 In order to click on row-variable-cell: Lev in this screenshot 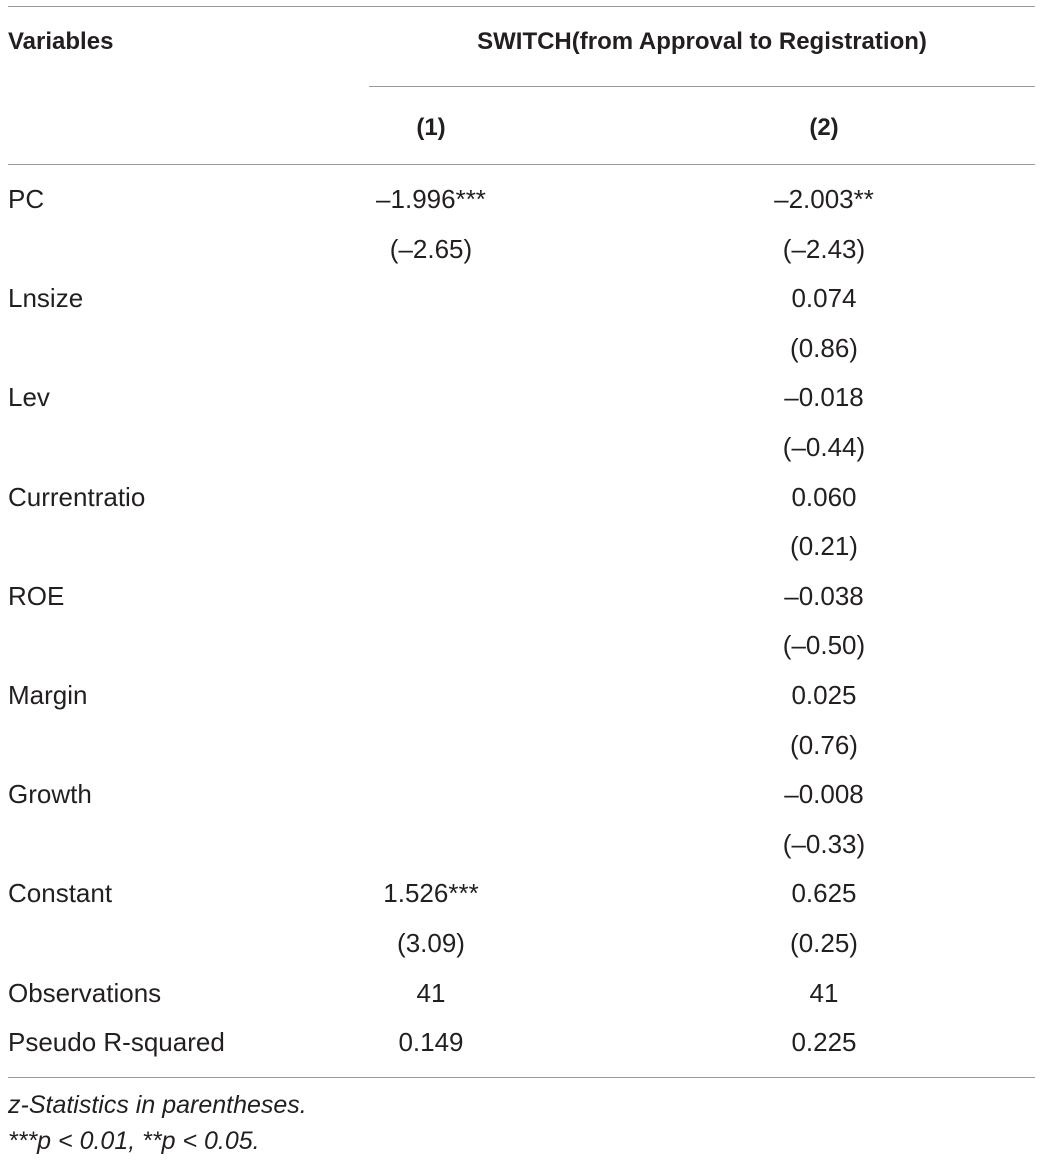, I will do `click(29, 397)`.